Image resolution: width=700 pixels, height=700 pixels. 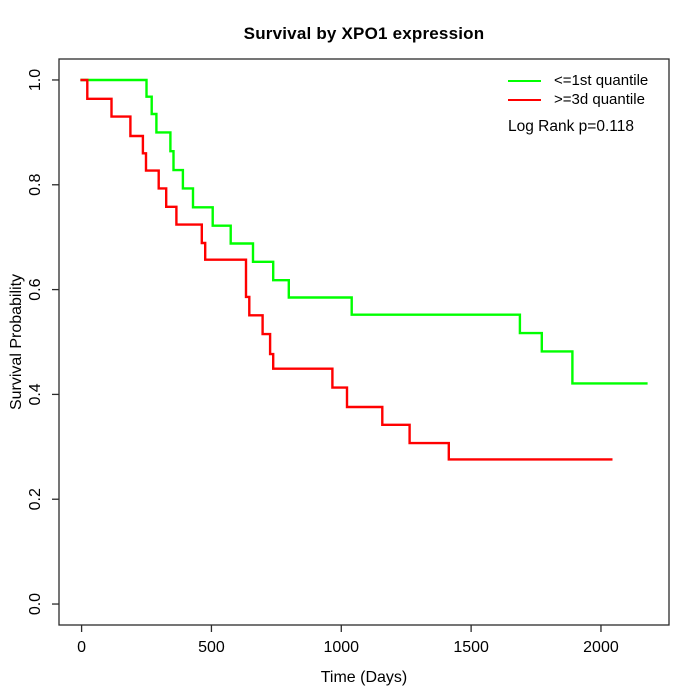 What do you see at coordinates (601, 647) in the screenshot?
I see `x-tick-label: 2000` at bounding box center [601, 647].